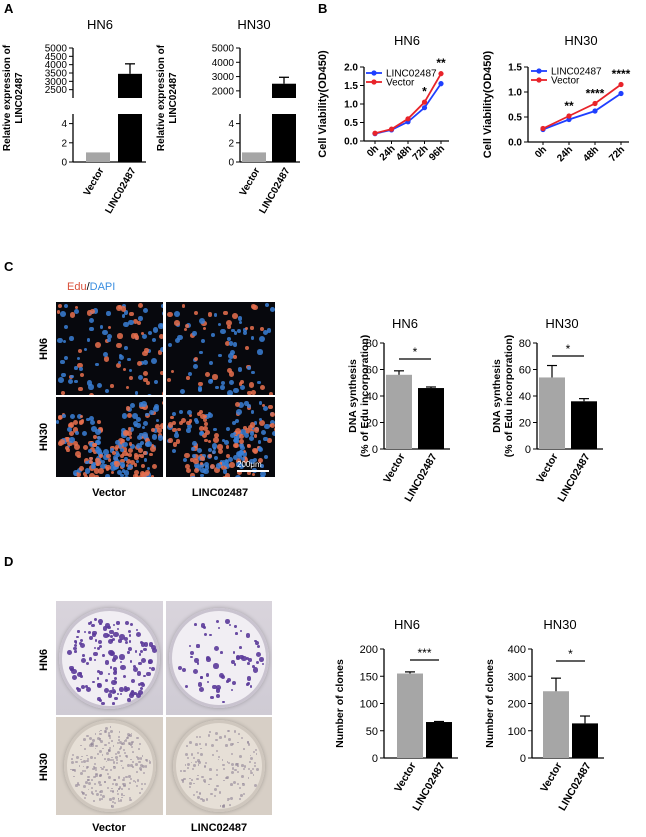 This screenshot has width=646, height=837. What do you see at coordinates (405, 778) in the screenshot?
I see `d-hn6-xticklabel-0: Vector` at bounding box center [405, 778].